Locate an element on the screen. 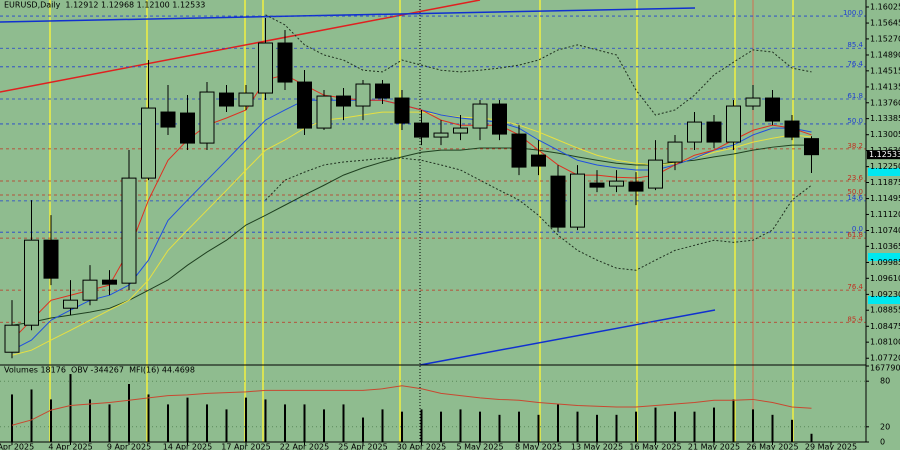 This screenshot has width=900, height=450. y2-tick-label: 0 is located at coordinates (882, 442).